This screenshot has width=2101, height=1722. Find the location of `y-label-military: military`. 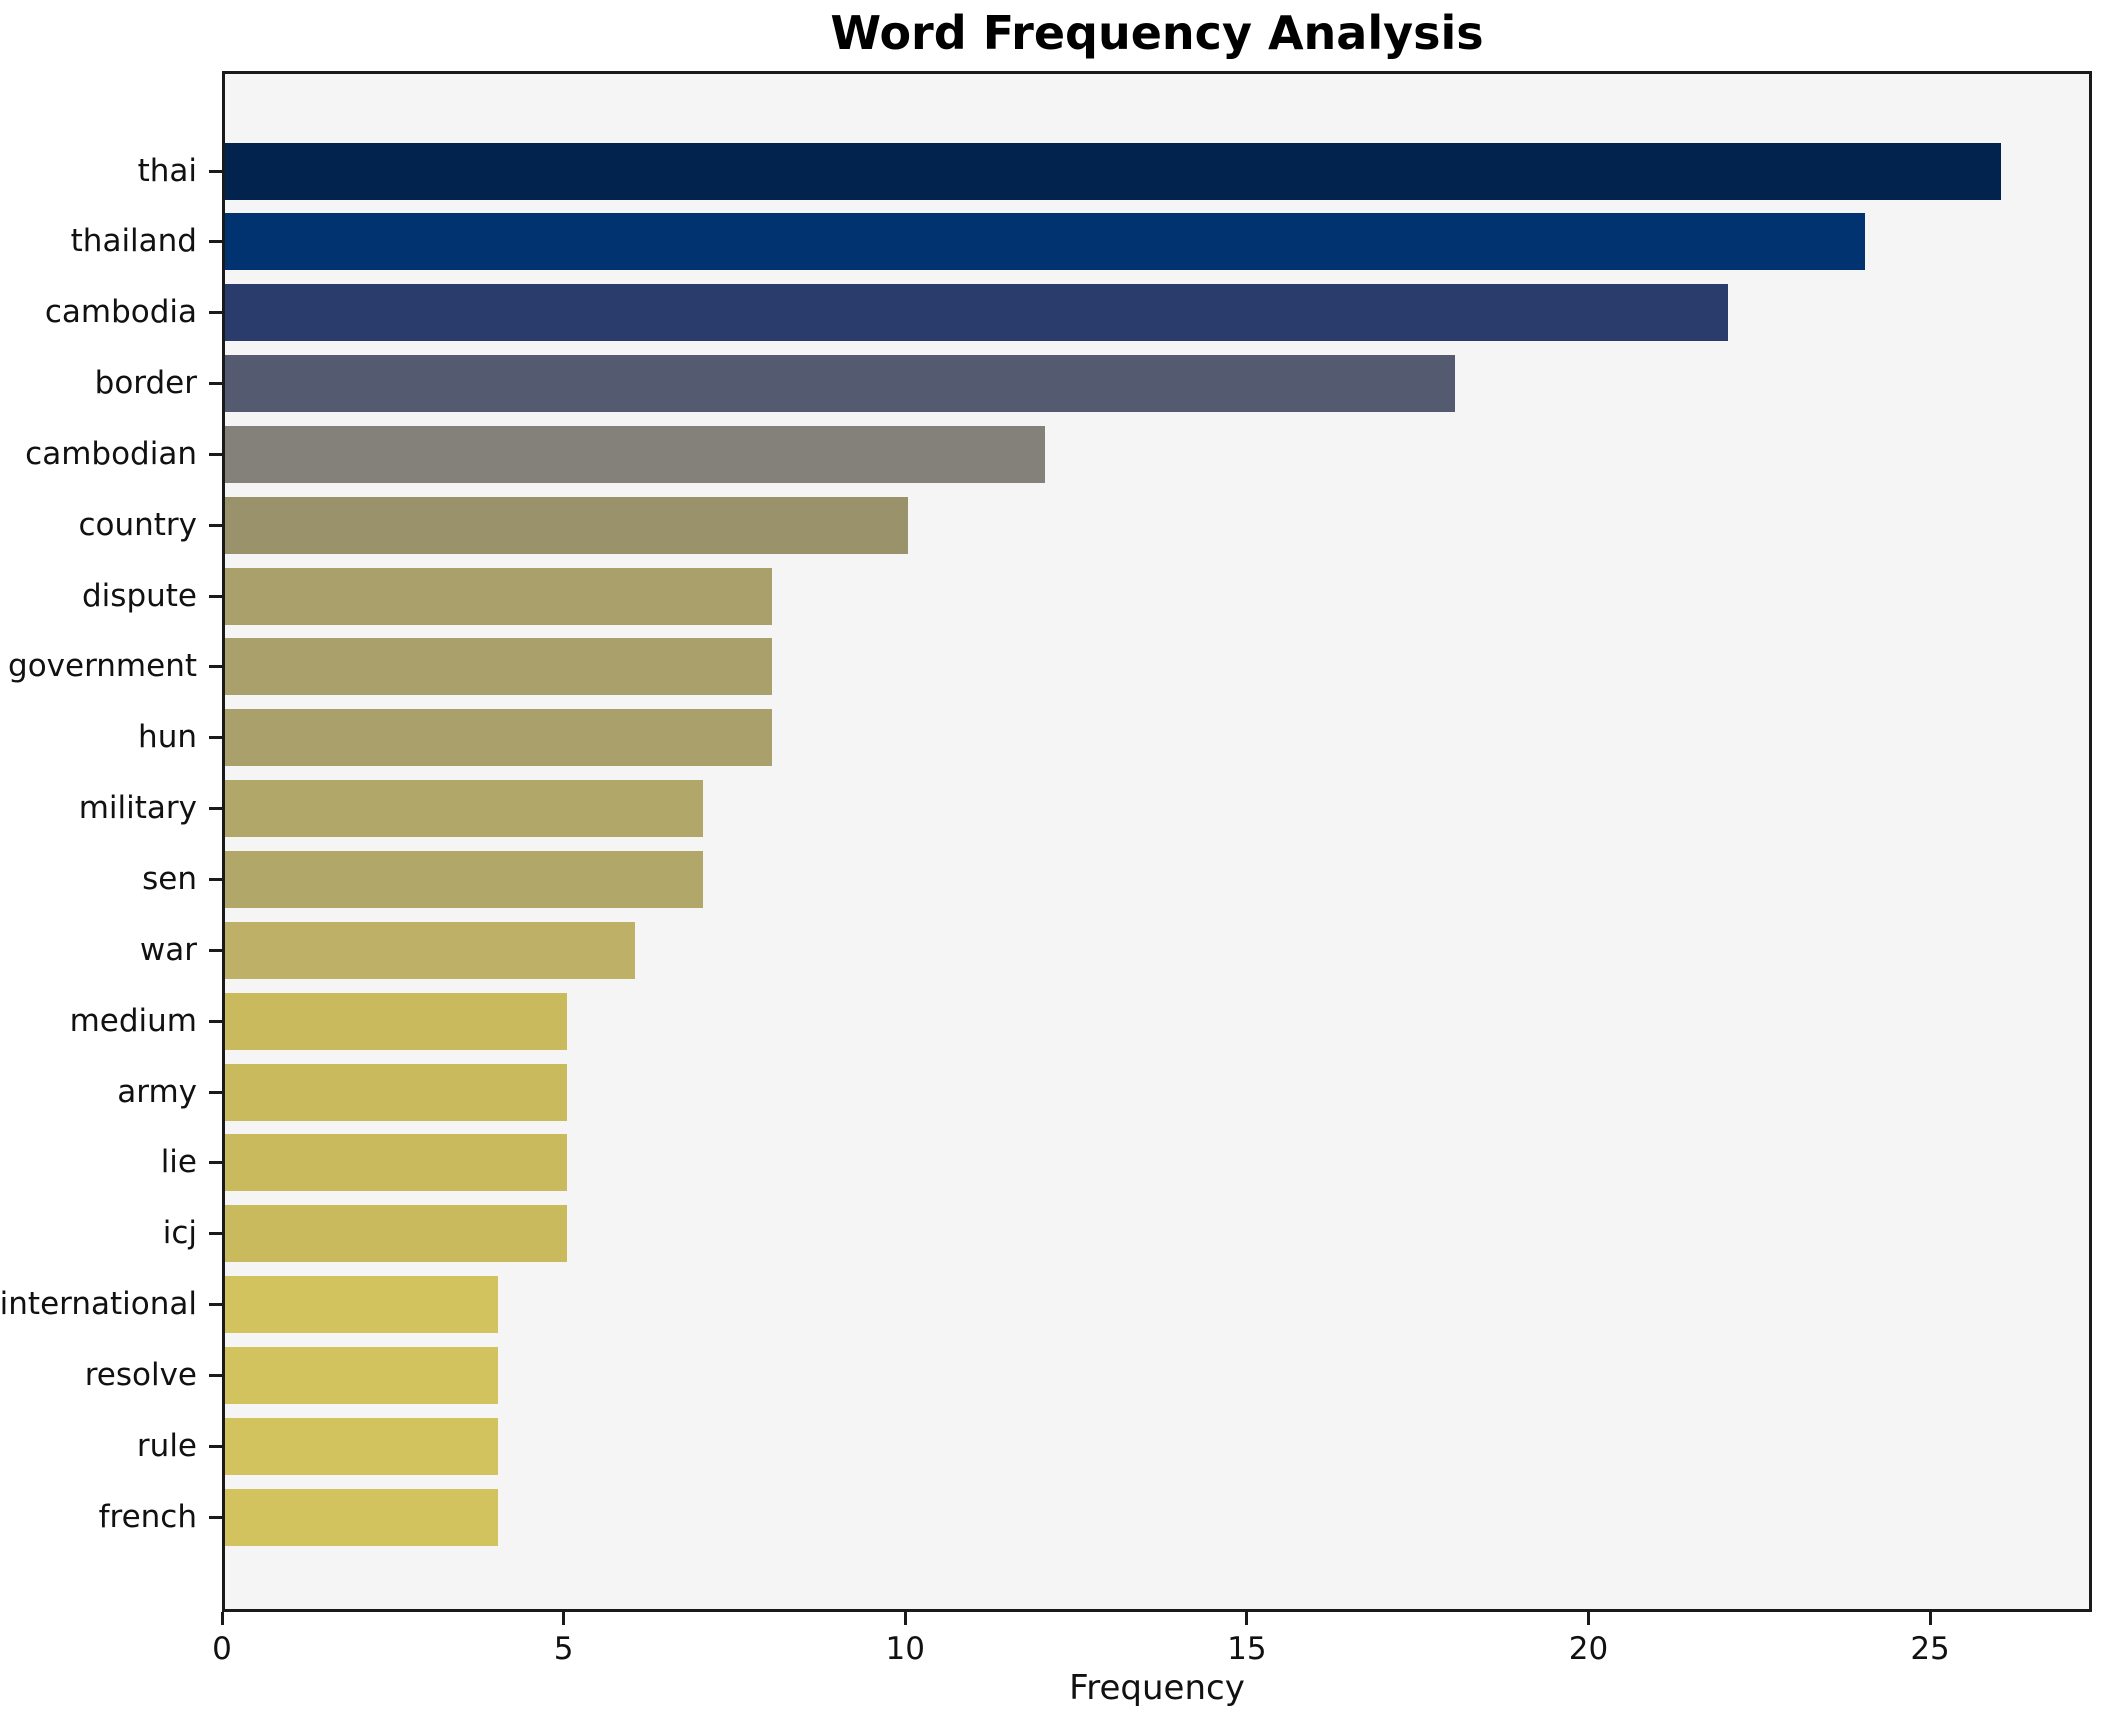

y-label-military: military is located at coordinates (137, 808).